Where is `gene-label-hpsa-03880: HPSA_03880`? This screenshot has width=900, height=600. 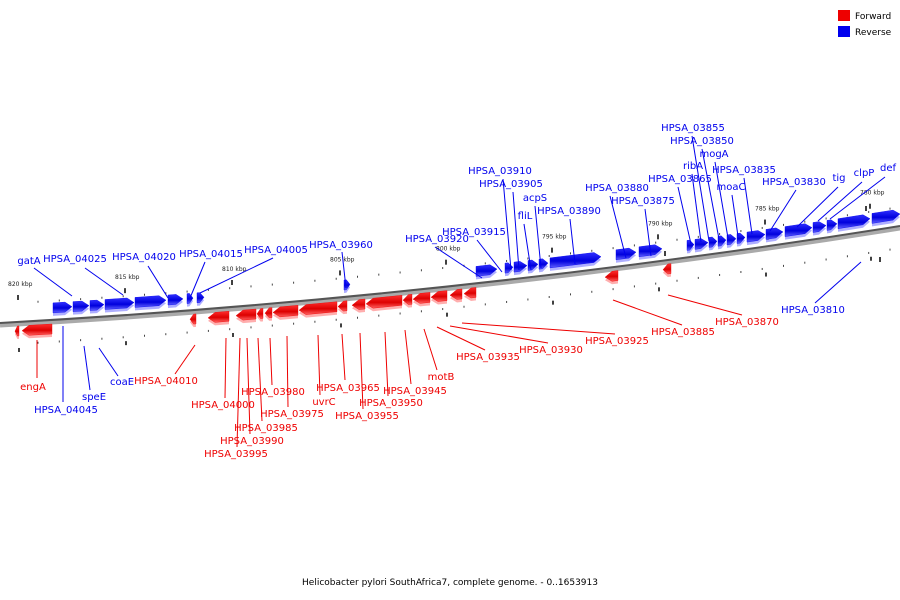
gene-label-hpsa-03880: HPSA_03880 is located at coordinates (617, 188).